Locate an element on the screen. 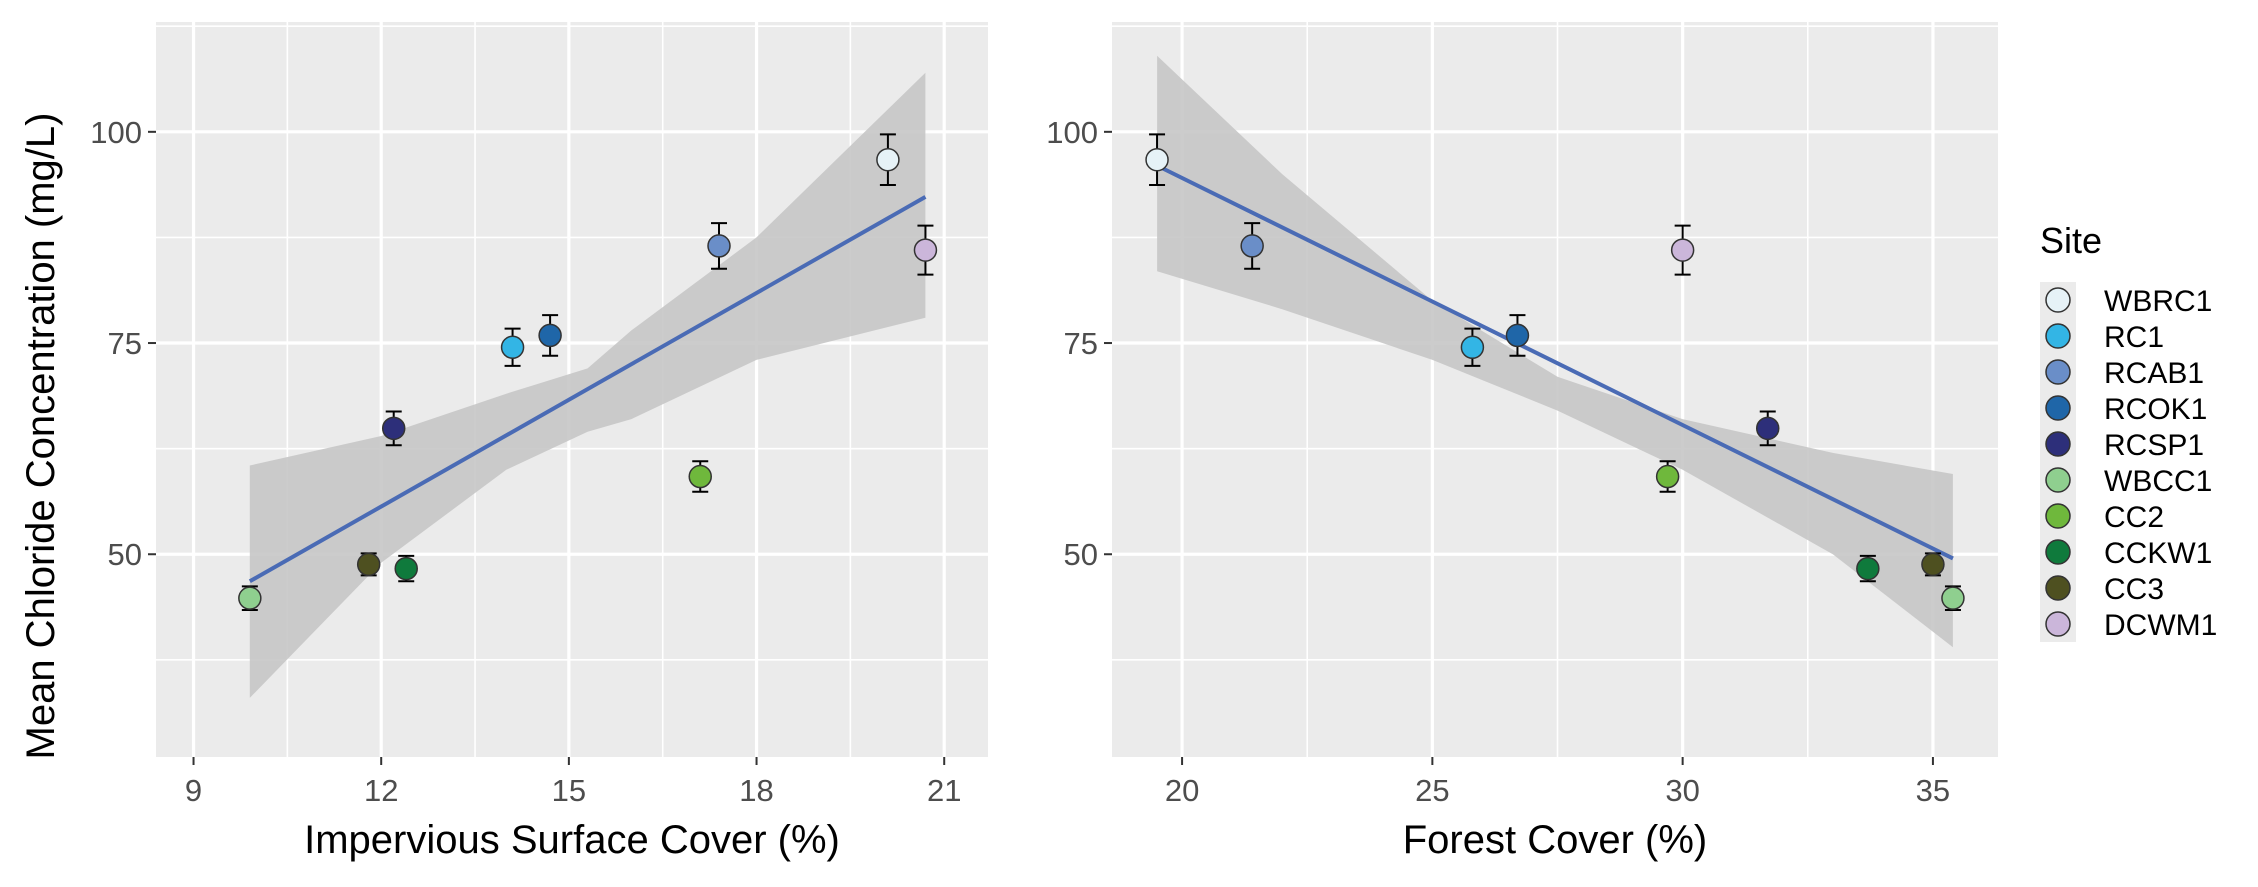  x-tick-label: 18 is located at coordinates (756, 790).